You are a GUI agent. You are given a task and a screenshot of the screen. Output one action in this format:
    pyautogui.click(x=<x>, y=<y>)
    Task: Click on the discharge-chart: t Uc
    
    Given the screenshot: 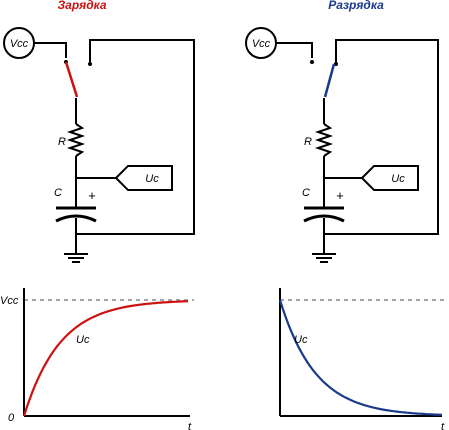 What is the action you would take?
    pyautogui.click(x=362, y=359)
    